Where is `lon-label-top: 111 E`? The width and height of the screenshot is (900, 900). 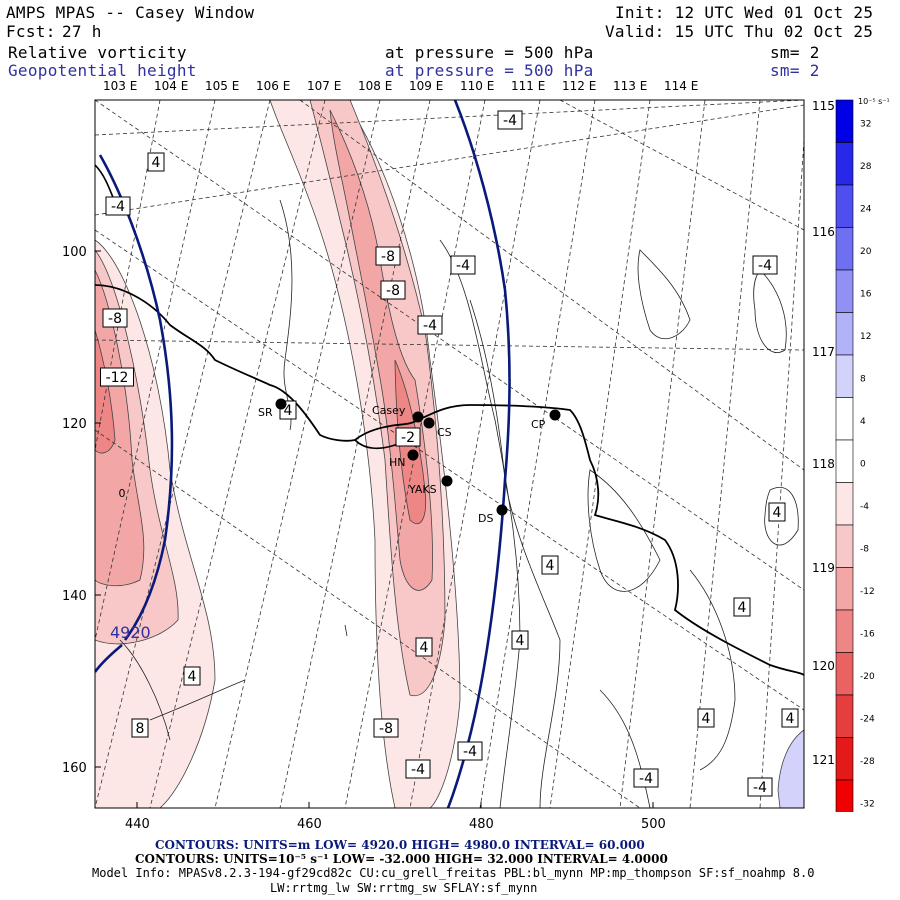 lon-label-top: 111 E is located at coordinates (528, 86).